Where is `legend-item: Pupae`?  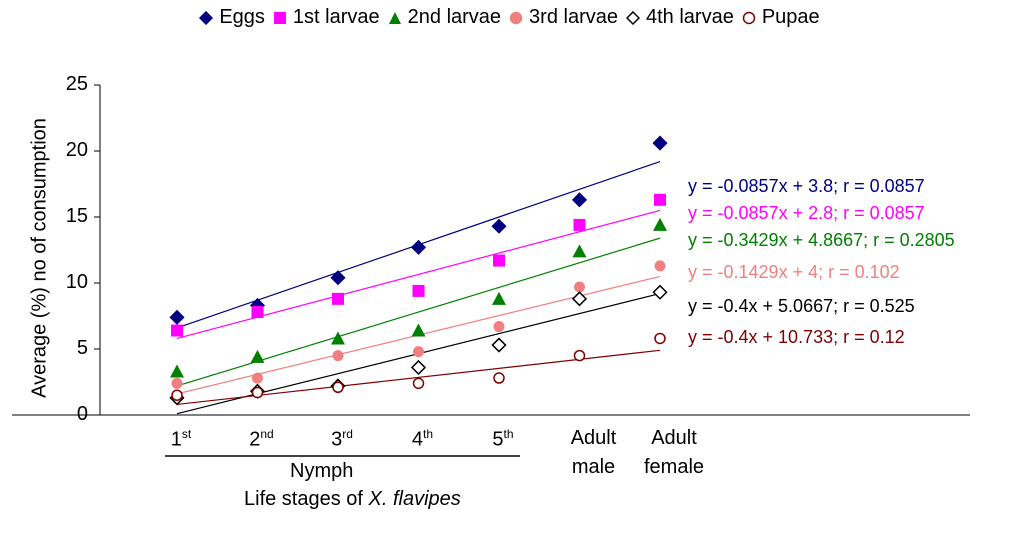 legend-item: Pupae is located at coordinates (781, 17).